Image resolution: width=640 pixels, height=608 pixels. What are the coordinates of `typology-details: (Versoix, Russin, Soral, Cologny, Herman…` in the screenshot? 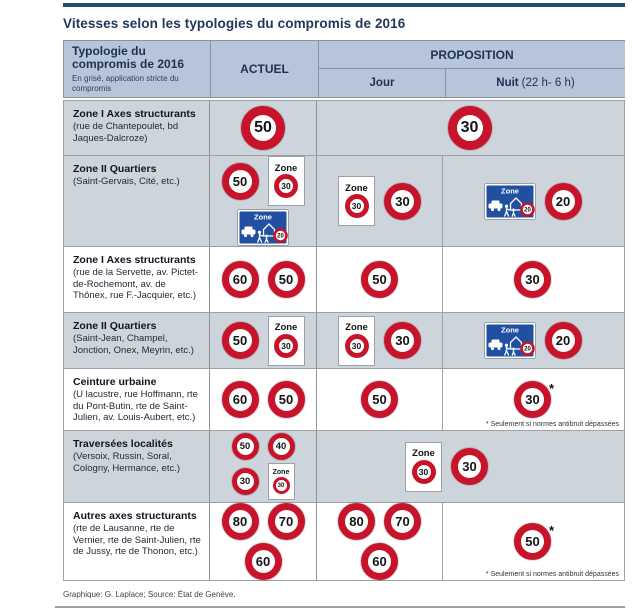 It's located at (127, 462).